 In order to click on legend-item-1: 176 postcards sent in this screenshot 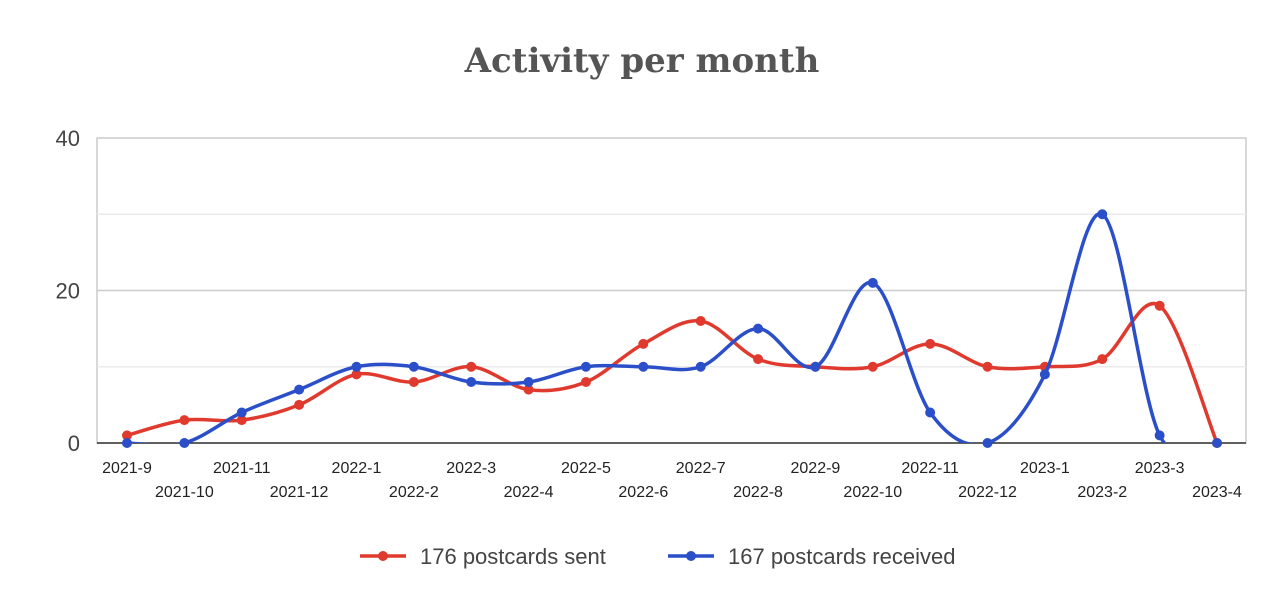, I will do `click(483, 556)`.